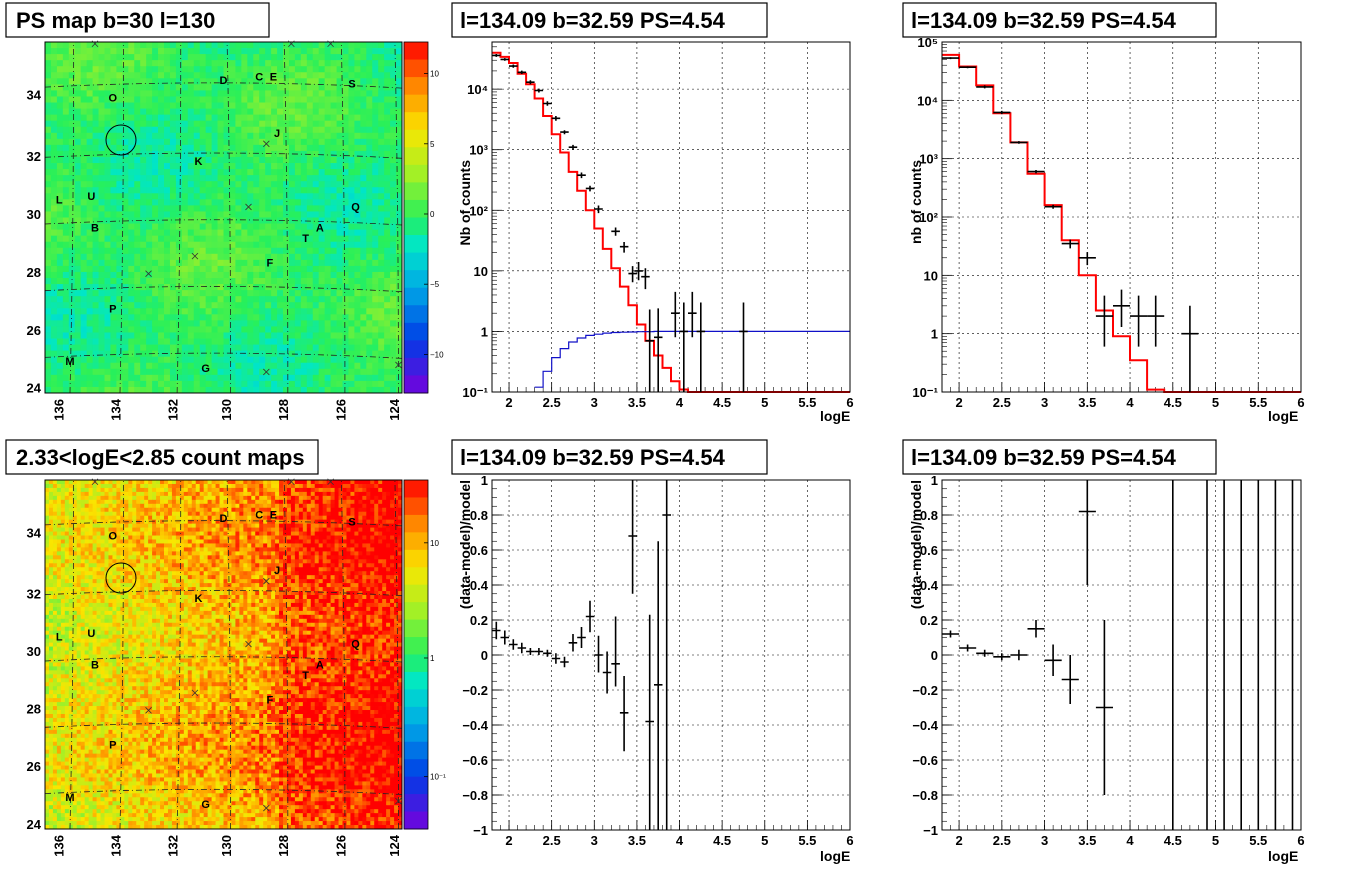 This screenshot has width=1348, height=875. Describe the element at coordinates (115, 409) in the screenshot. I see `map-x-tick-label: 134` at that location.